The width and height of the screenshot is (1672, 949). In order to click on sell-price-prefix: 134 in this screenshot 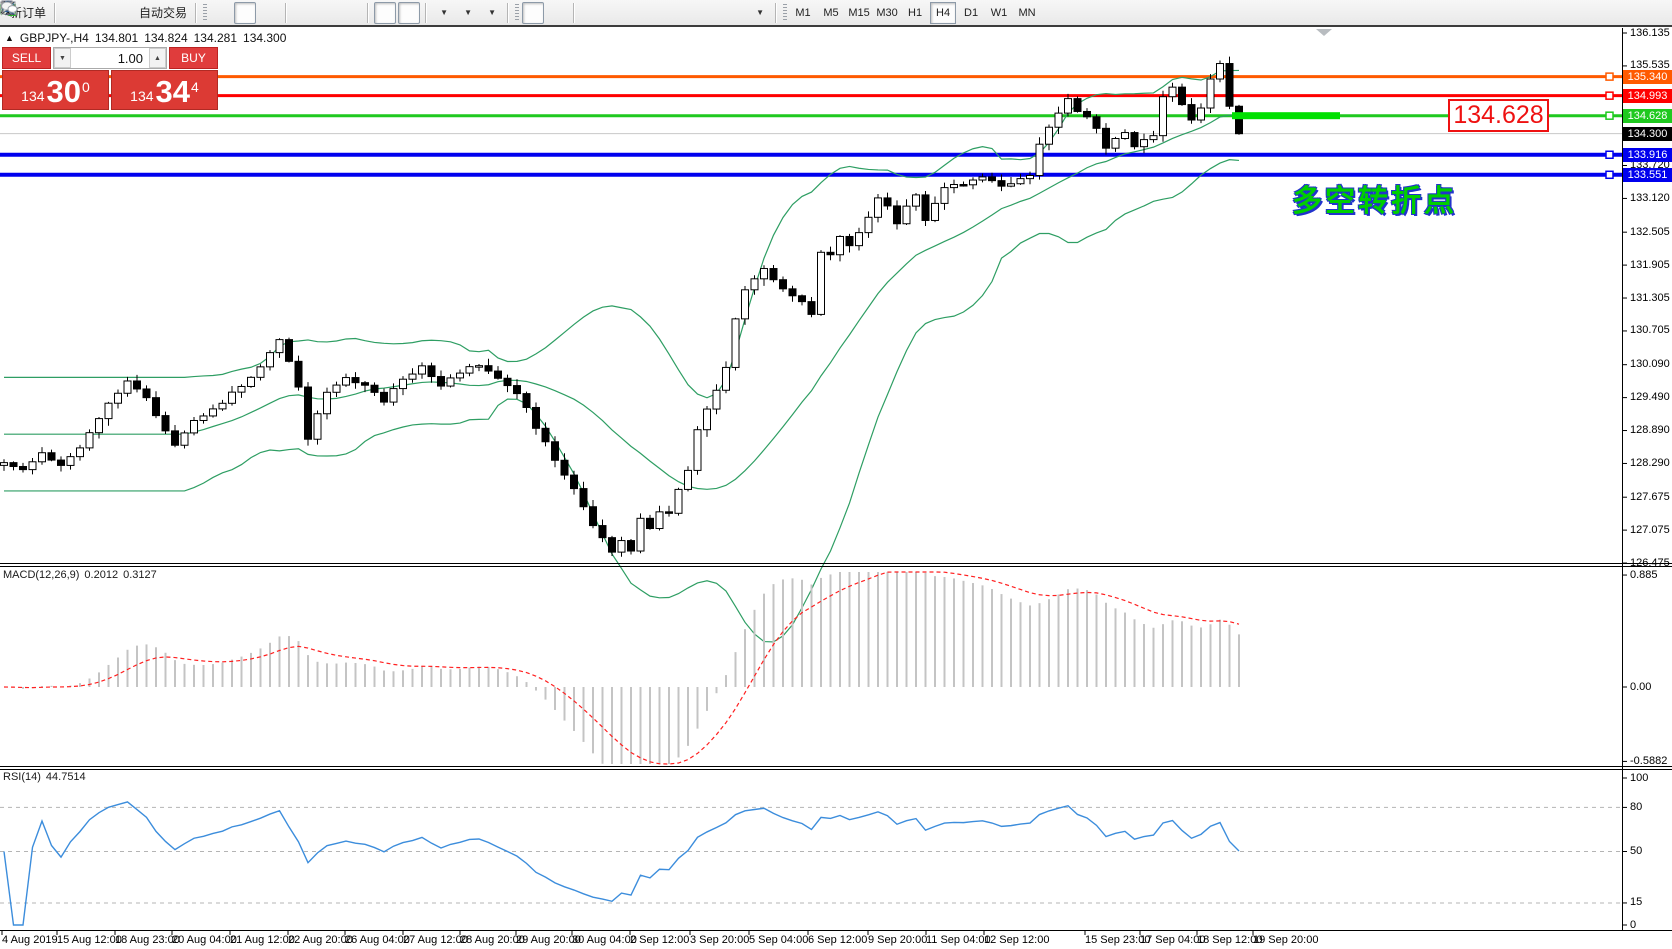, I will do `click(33, 96)`.